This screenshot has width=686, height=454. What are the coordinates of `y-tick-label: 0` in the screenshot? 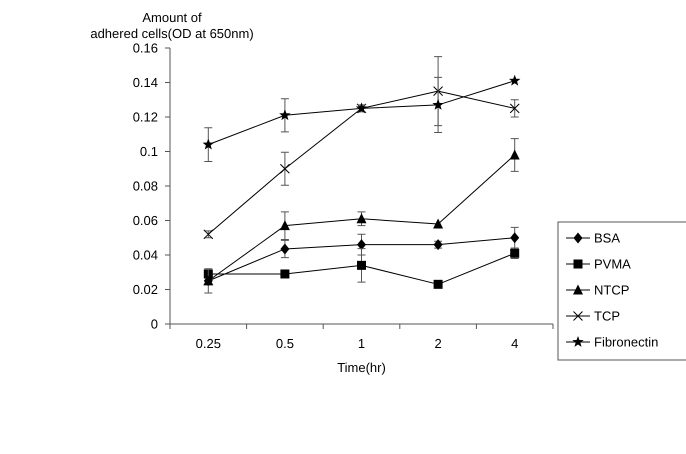 It's located at (154, 324).